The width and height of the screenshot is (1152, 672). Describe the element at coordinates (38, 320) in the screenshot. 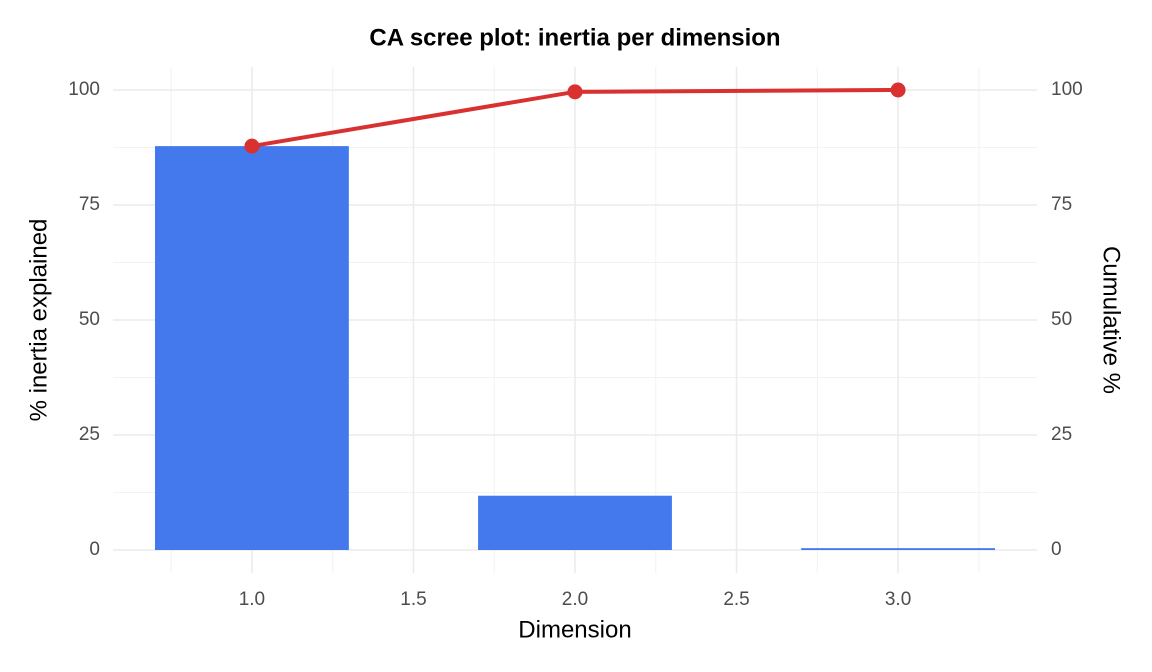

I see `y-axis-title: % inertia explained` at that location.